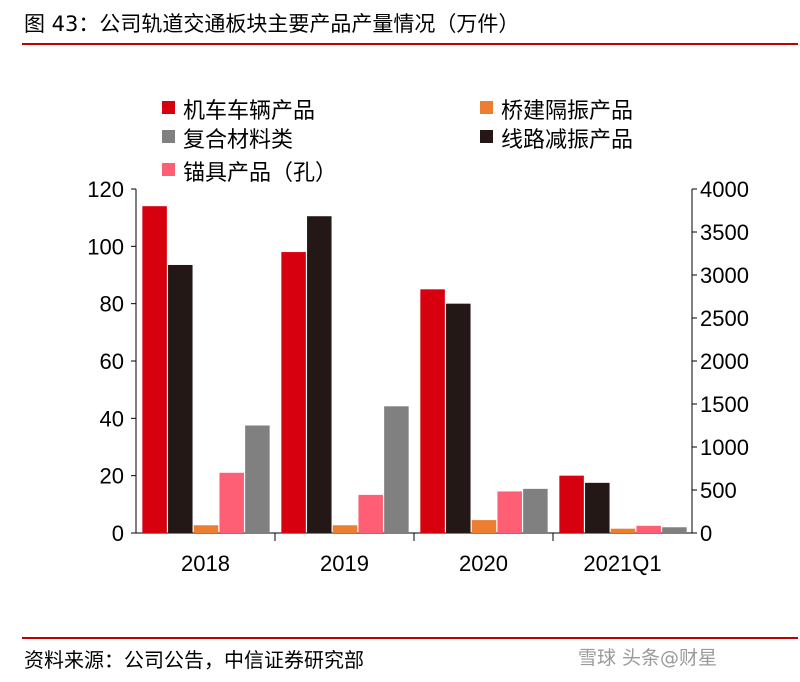 The width and height of the screenshot is (800, 682). What do you see at coordinates (410, 44) in the screenshot?
I see `title-divider` at bounding box center [410, 44].